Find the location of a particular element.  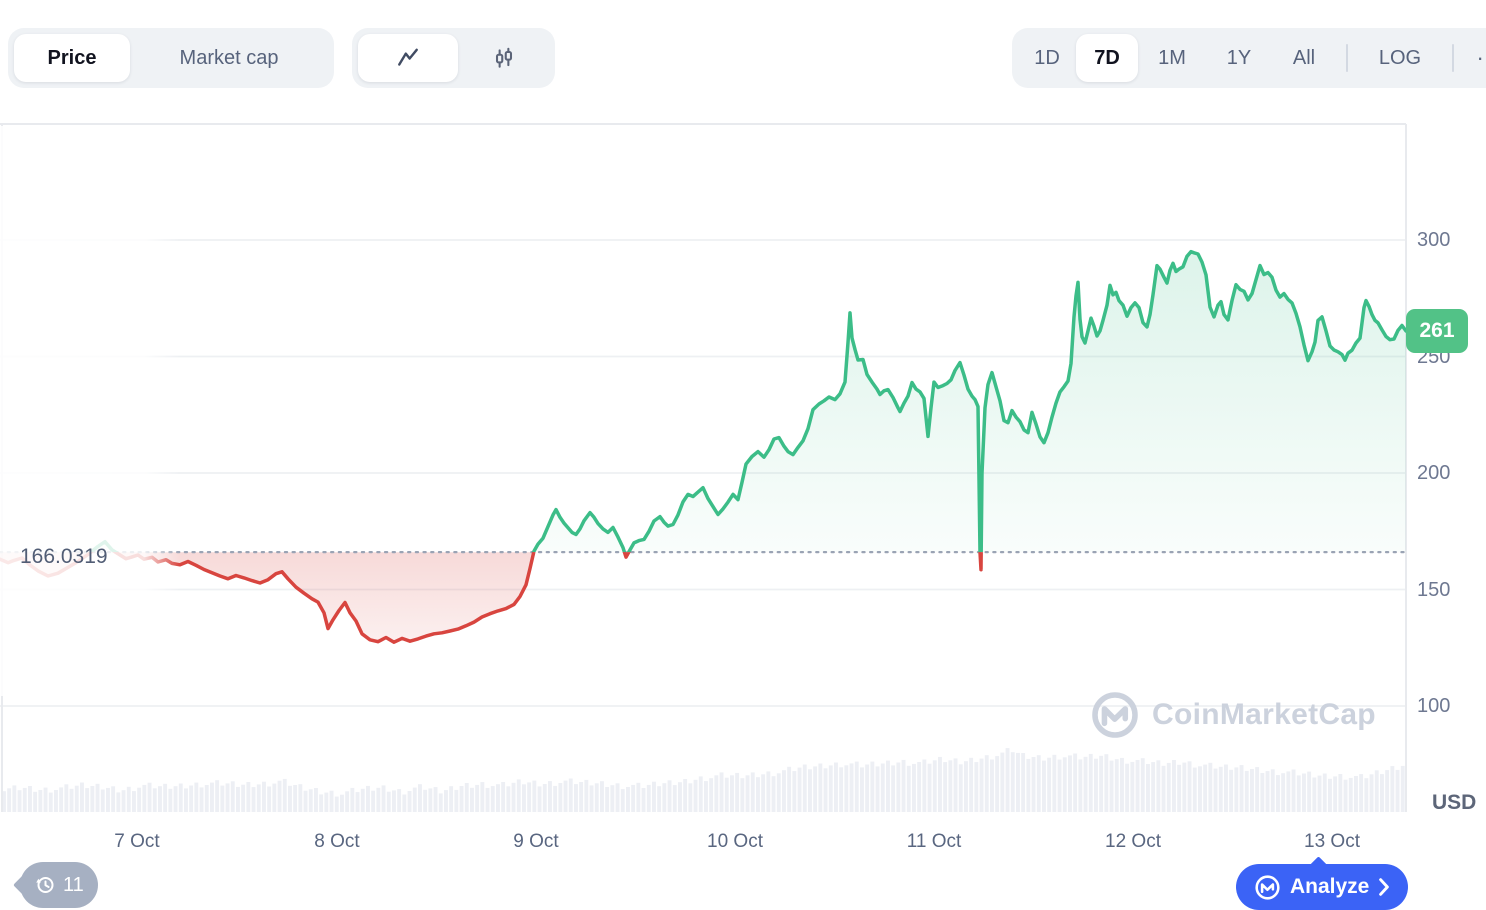

x-axis-tick-label: 11 Oct is located at coordinates (934, 841).